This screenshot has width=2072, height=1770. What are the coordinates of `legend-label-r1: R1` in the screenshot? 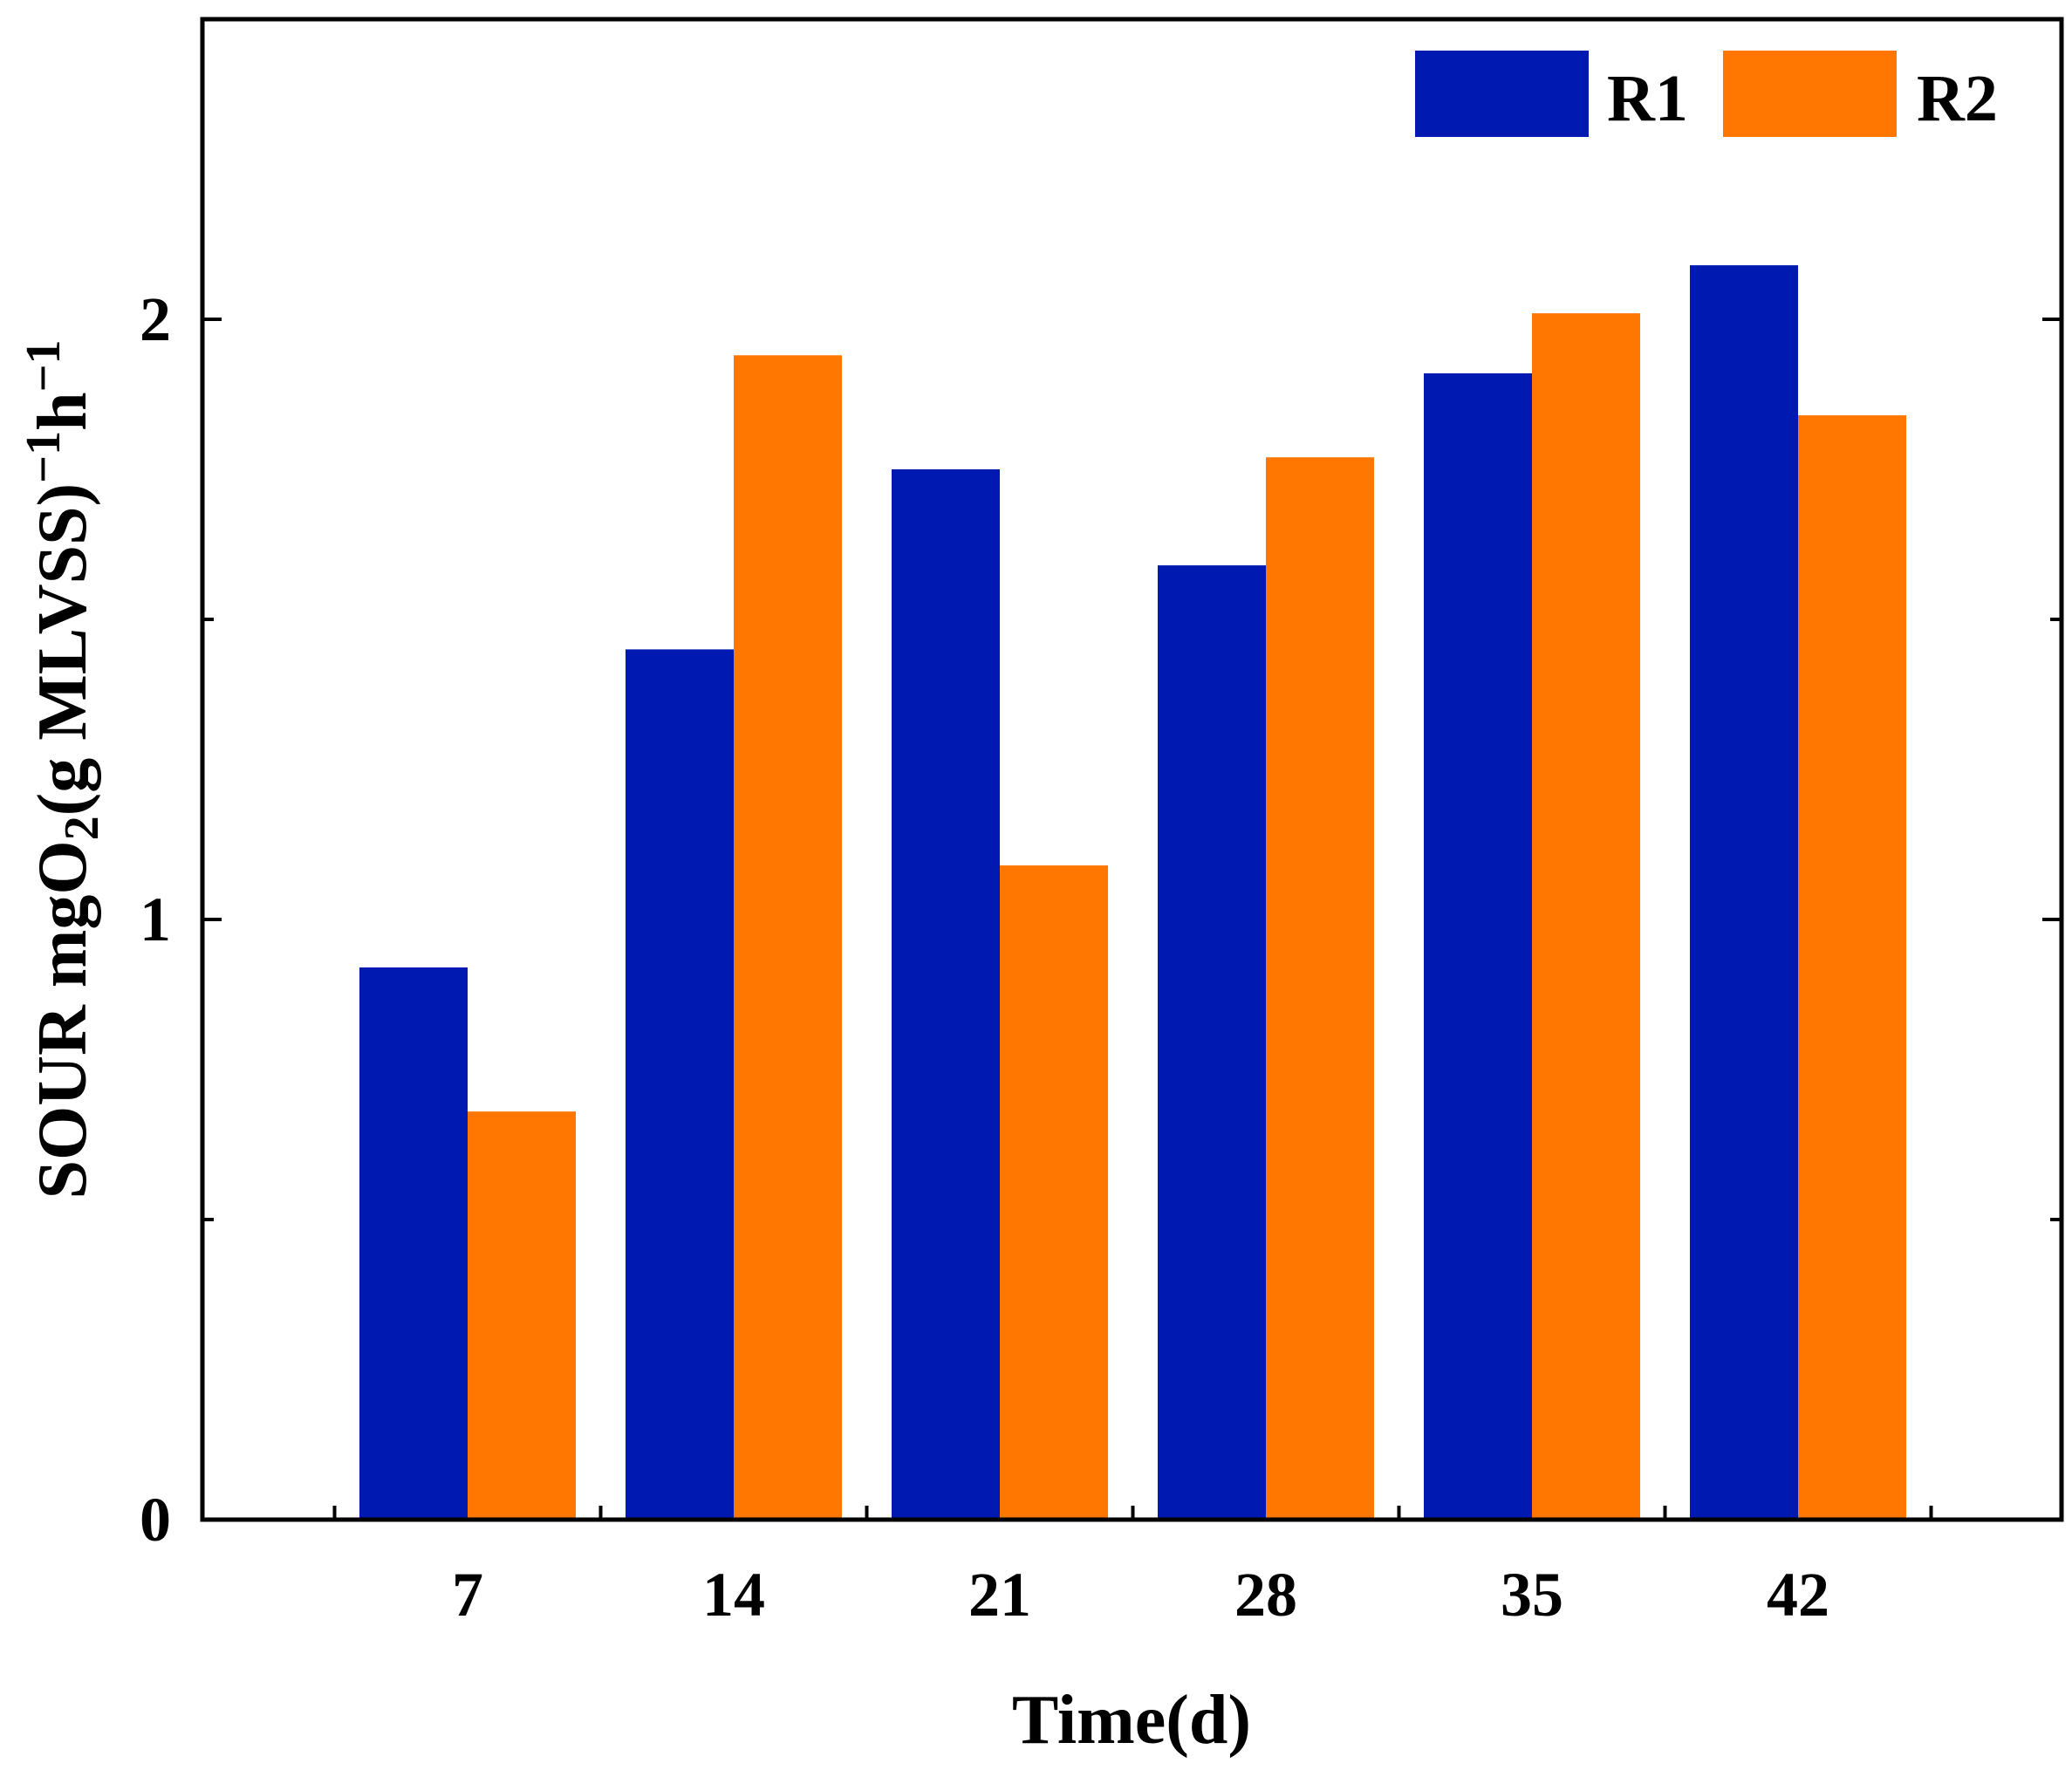 It's located at (1648, 98).